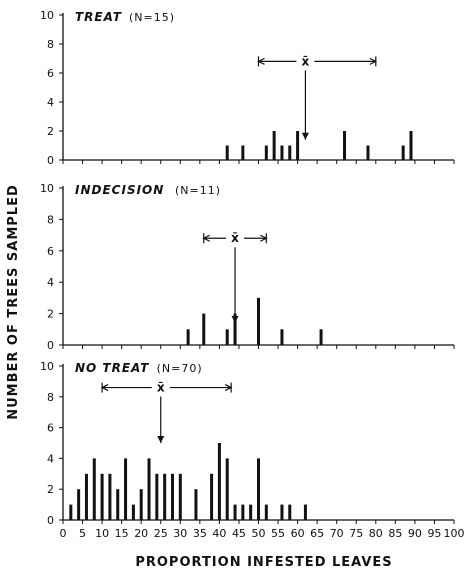  Describe the element at coordinates (161, 533) in the screenshot. I see `x-tick-label: 25` at that location.